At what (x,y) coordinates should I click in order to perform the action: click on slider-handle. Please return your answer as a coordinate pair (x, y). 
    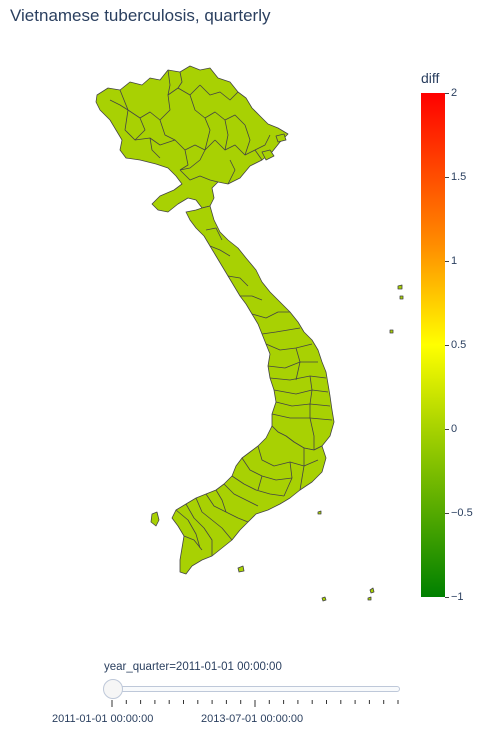
    Looking at the image, I should click on (113, 689).